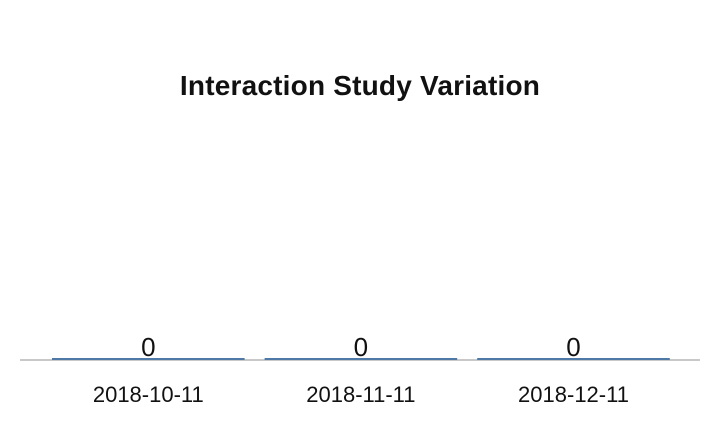  Describe the element at coordinates (573, 347) in the screenshot. I see `data-label-2018-12-11: 0` at that location.